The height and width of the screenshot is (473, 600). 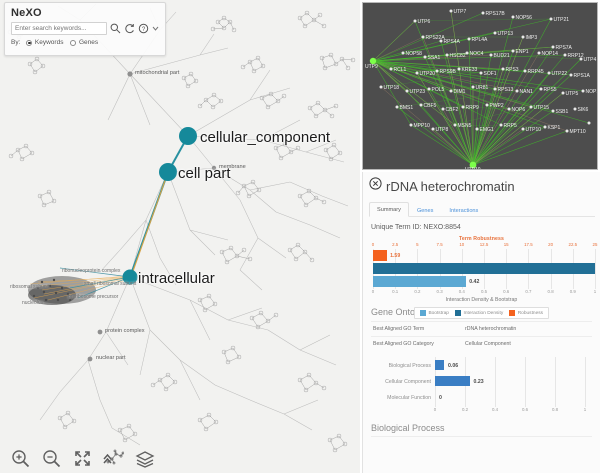 I want to click on network-node-label: EMG1, so click(x=487, y=130).